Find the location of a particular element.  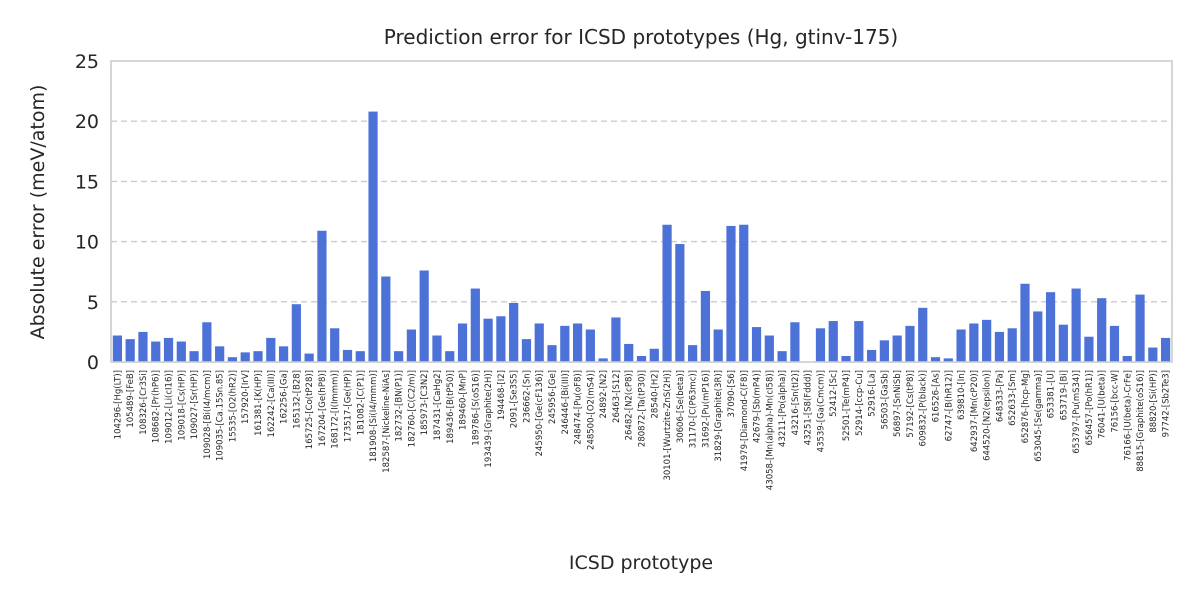

x-tick-label: 162256-[Ga] is located at coordinates (285, 397).